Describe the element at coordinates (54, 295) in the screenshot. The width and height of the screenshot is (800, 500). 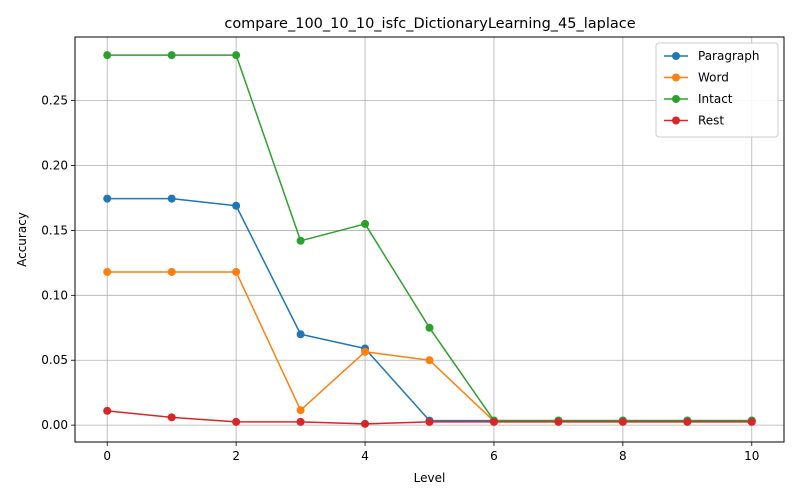
I see `y-tick-label: 0.10` at that location.